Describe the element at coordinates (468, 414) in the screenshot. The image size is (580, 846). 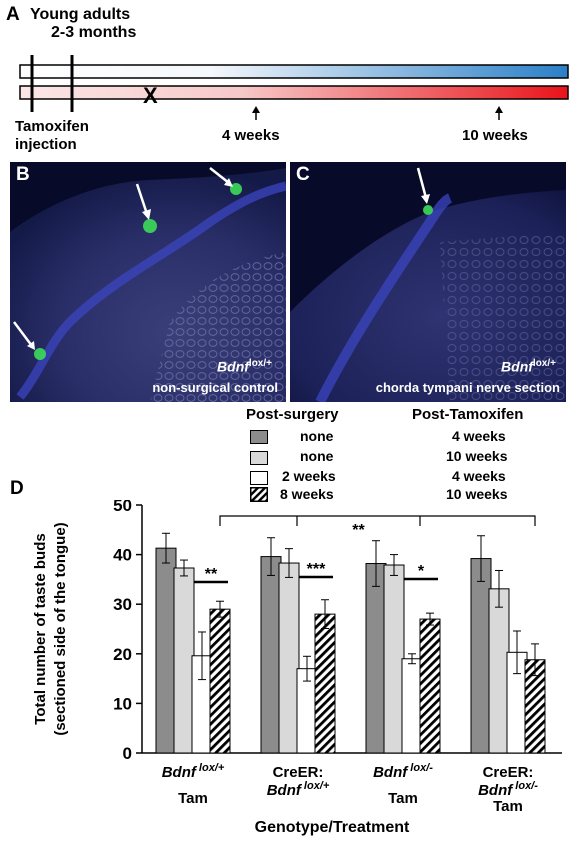
I see `legend-header-tamoxifen: Post-Tamoxifen` at that location.